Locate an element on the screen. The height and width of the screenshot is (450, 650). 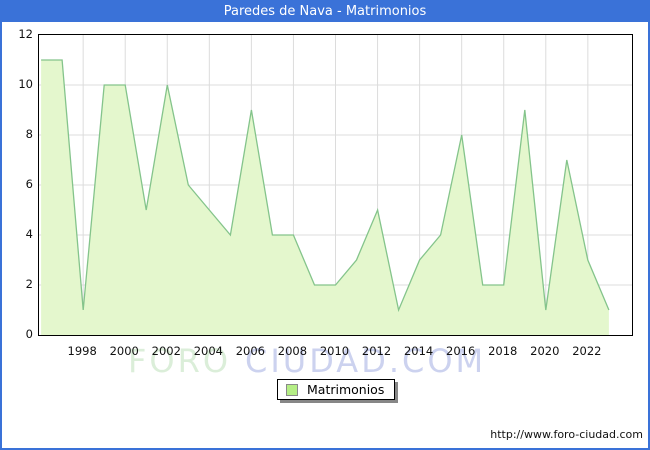
x-tick-label: 2000 is located at coordinates (124, 351).